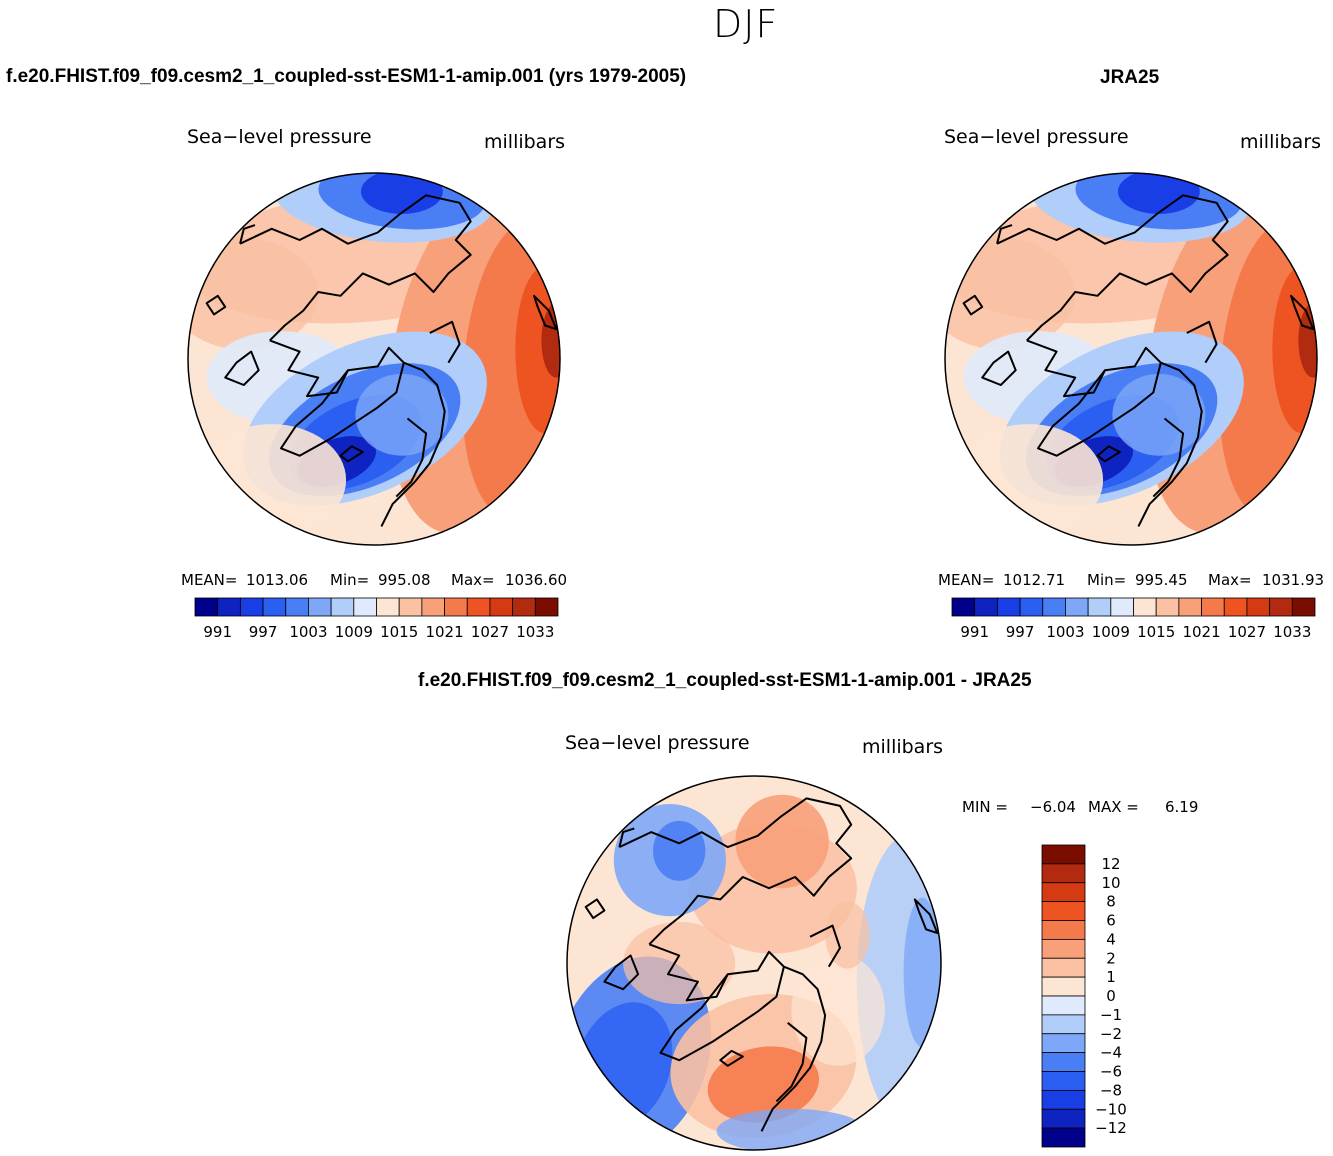 The width and height of the screenshot is (1333, 1156). What do you see at coordinates (1111, 902) in the screenshot?
I see `colorbar-tick-label: 8` at bounding box center [1111, 902].